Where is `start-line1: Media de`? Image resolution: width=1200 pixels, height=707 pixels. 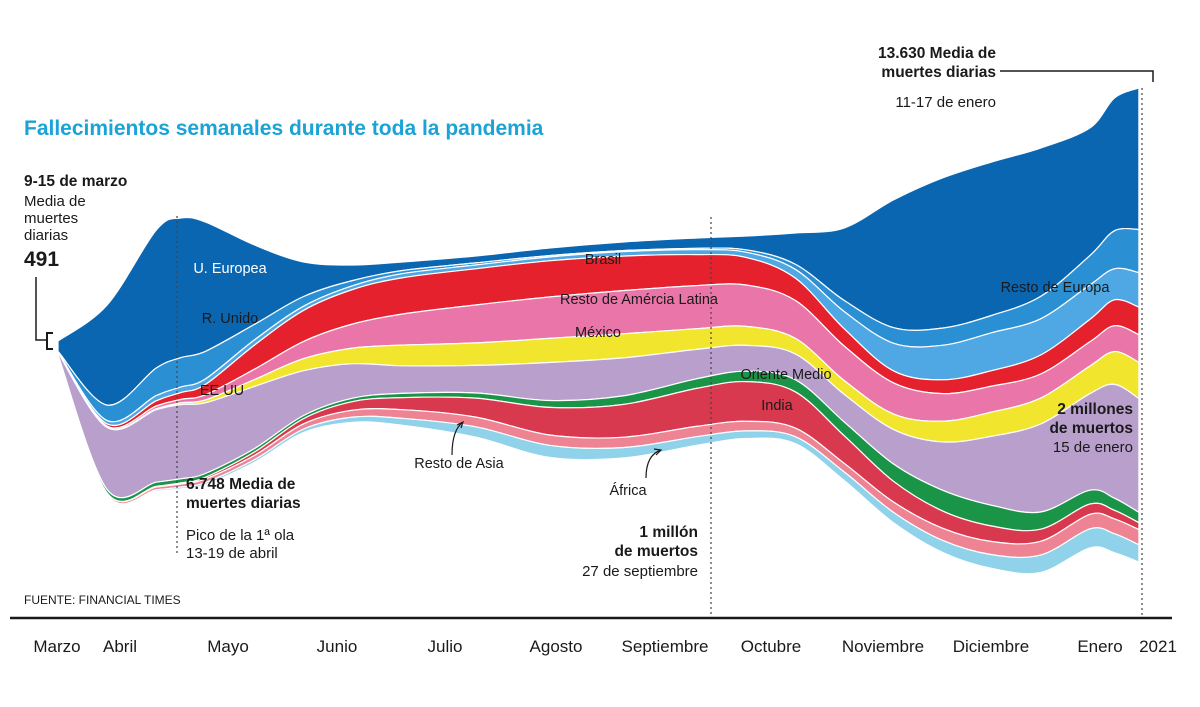 start-line1: Media de is located at coordinates (55, 201).